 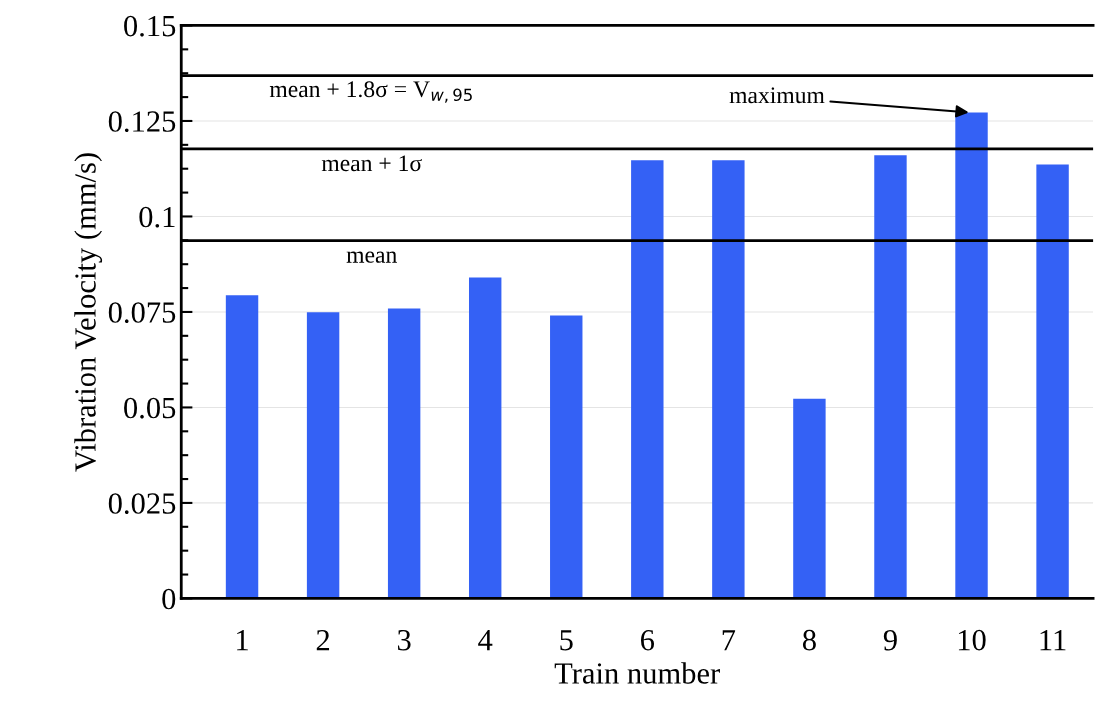 I want to click on y-tick-label: 0.15, so click(x=150, y=26).